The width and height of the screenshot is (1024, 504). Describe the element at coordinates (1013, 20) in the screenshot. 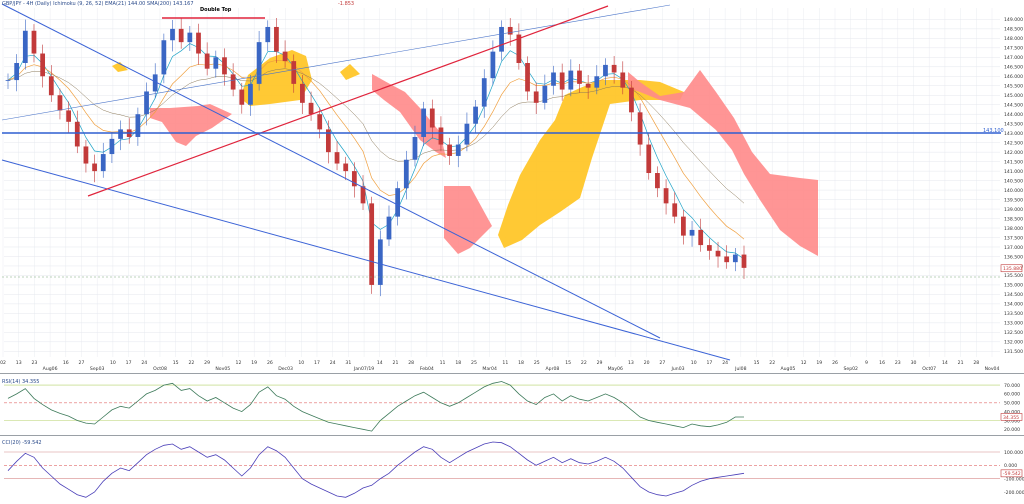

I see `price-tick-label: 149.000` at that location.